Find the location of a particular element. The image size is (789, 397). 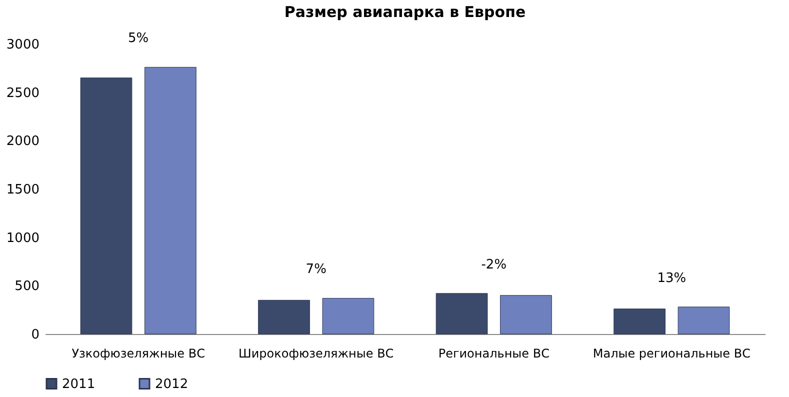

y-tick-label: 0 is located at coordinates (35, 335).